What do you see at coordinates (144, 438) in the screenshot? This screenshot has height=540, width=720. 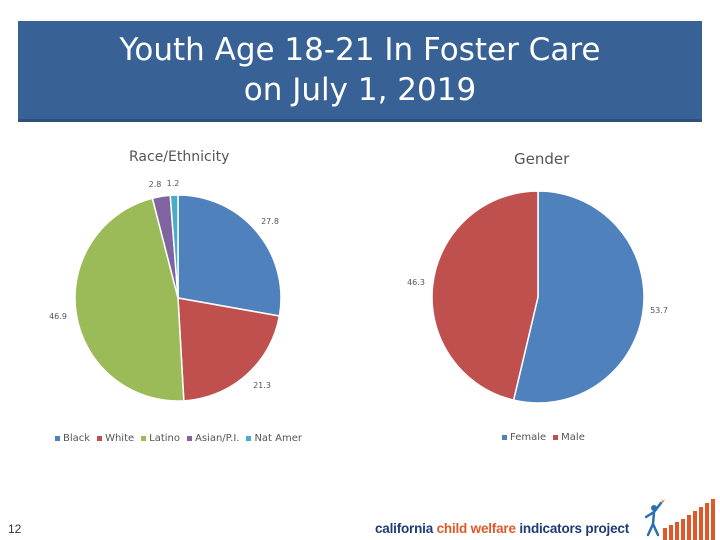 I see `race-ethnicity-legend-swatch-latino` at bounding box center [144, 438].